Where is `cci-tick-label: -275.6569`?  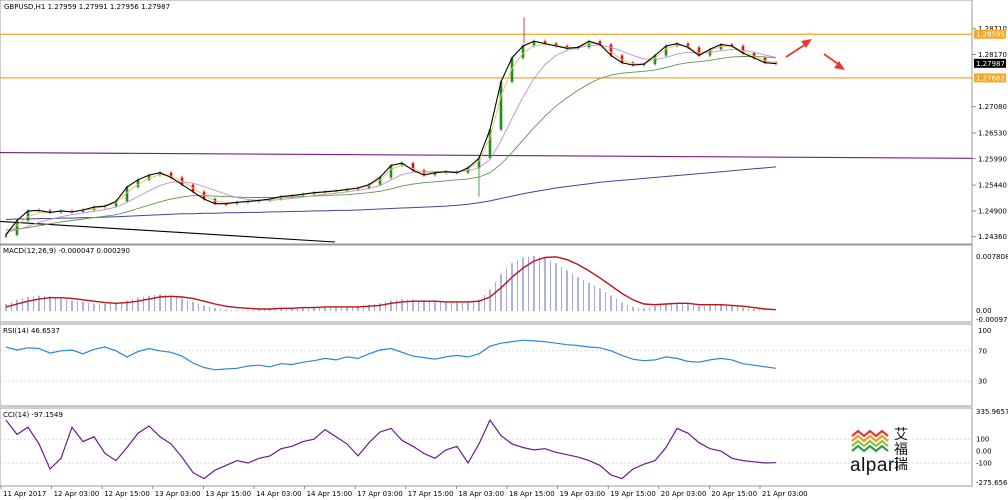
cci-tick-label: -275.6569 is located at coordinates (992, 483).